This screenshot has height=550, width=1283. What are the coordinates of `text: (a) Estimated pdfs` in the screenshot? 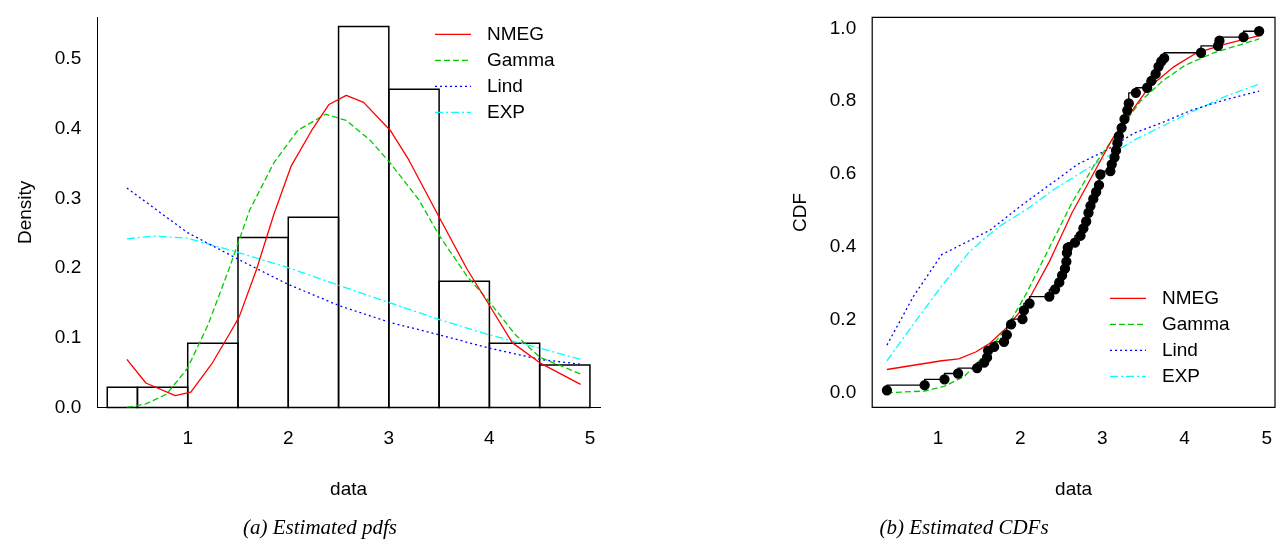 It's located at (320, 527).